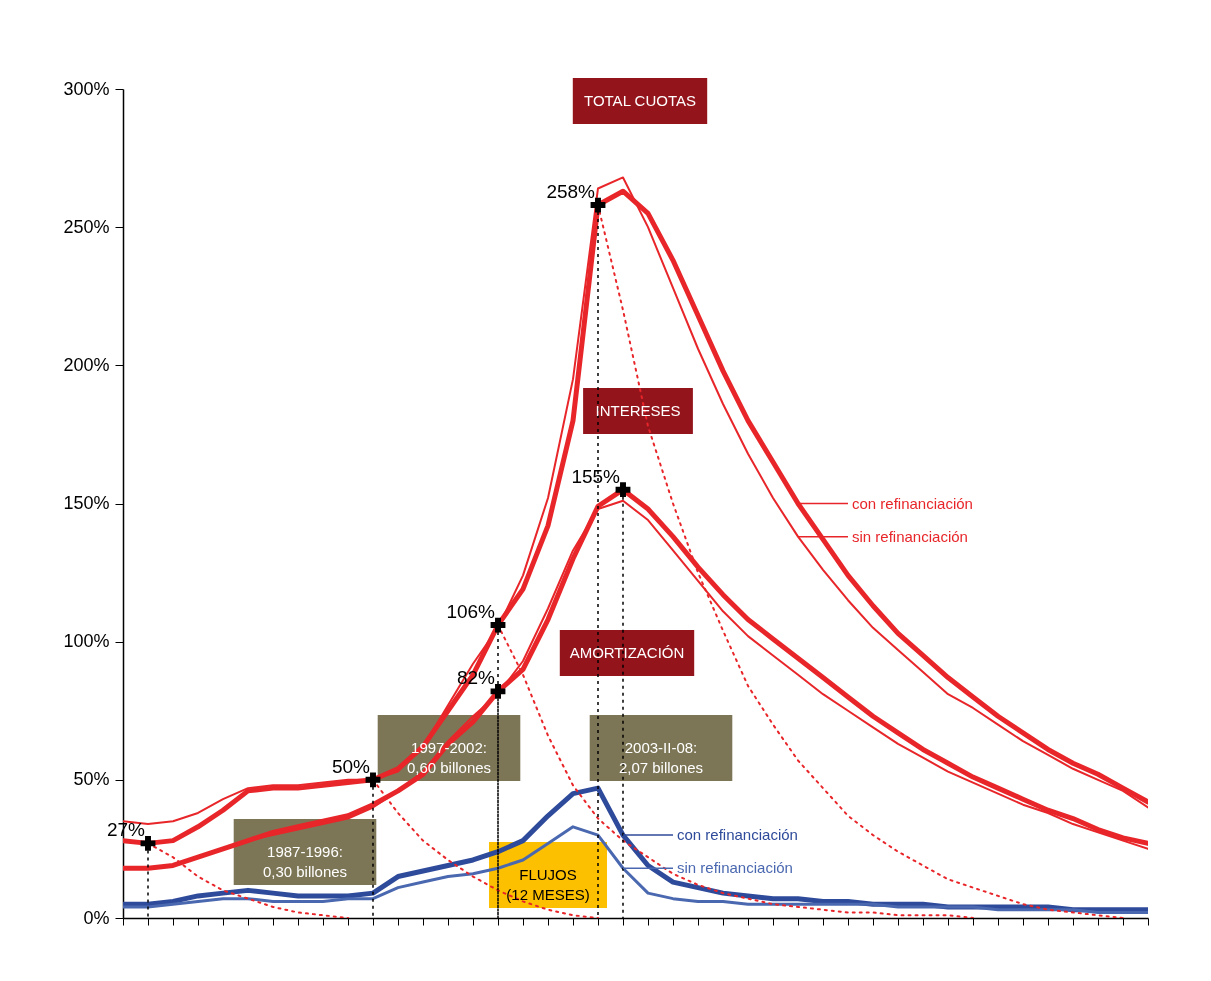 This screenshot has height=981, width=1211. I want to click on data-label: 50%, so click(351, 766).